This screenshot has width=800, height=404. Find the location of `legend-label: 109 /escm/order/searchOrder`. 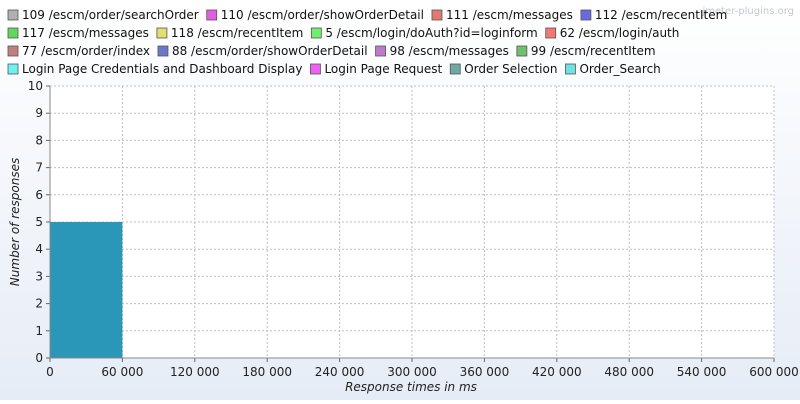

legend-label: 109 /escm/order/searchOrder is located at coordinates (110, 15).